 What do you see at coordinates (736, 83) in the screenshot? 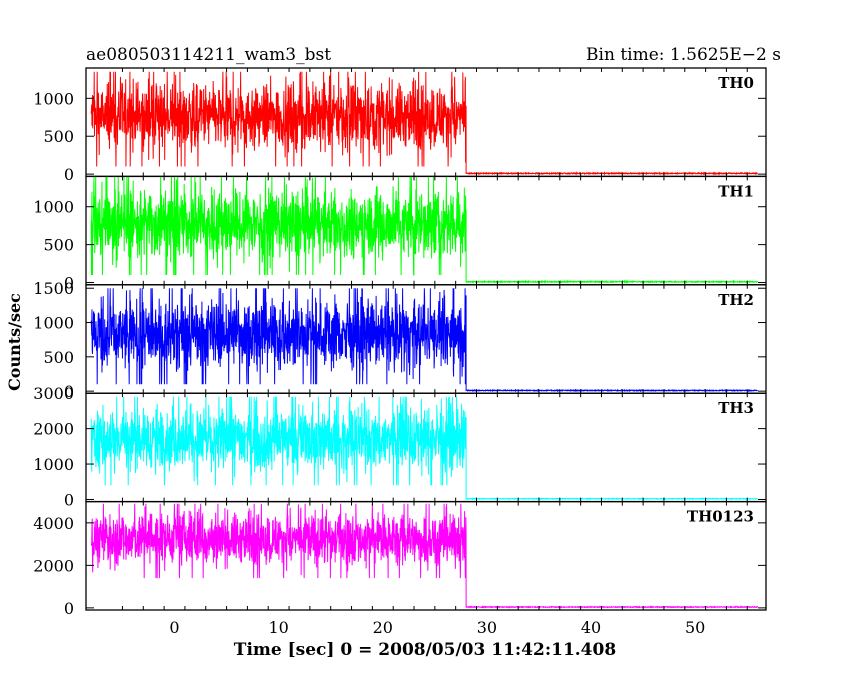
I see `panel-label-th0: TH0` at bounding box center [736, 83].